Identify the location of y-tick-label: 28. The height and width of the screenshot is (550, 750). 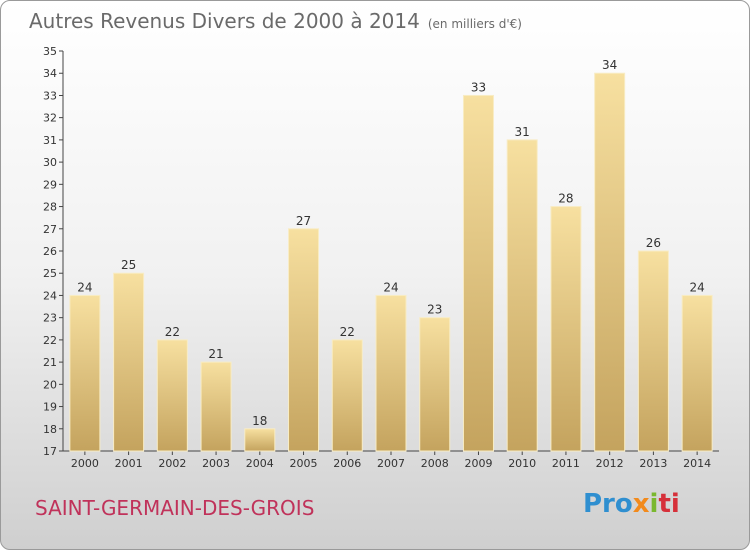
(50, 207).